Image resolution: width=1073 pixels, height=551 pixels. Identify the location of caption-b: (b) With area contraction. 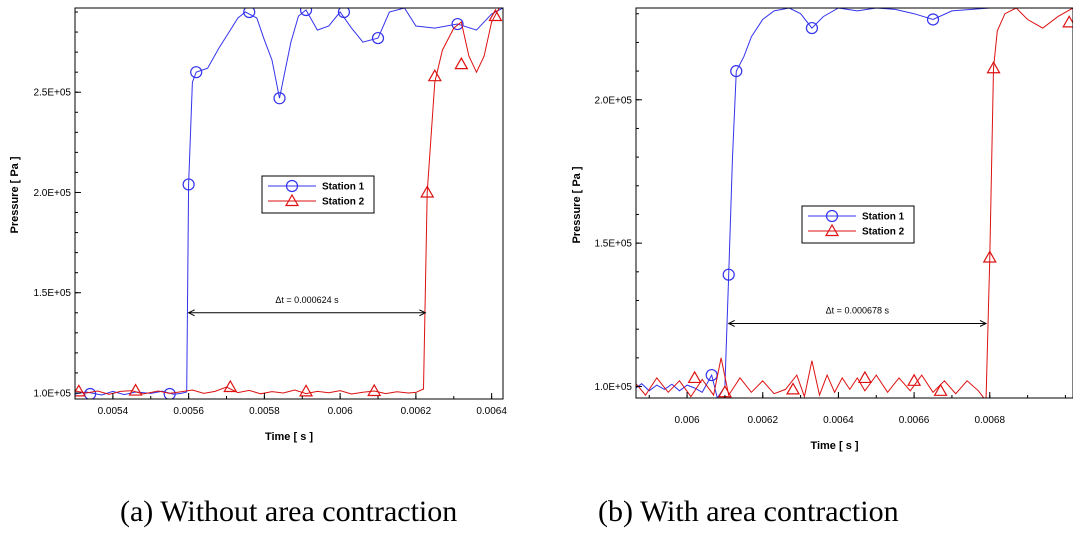
(748, 511).